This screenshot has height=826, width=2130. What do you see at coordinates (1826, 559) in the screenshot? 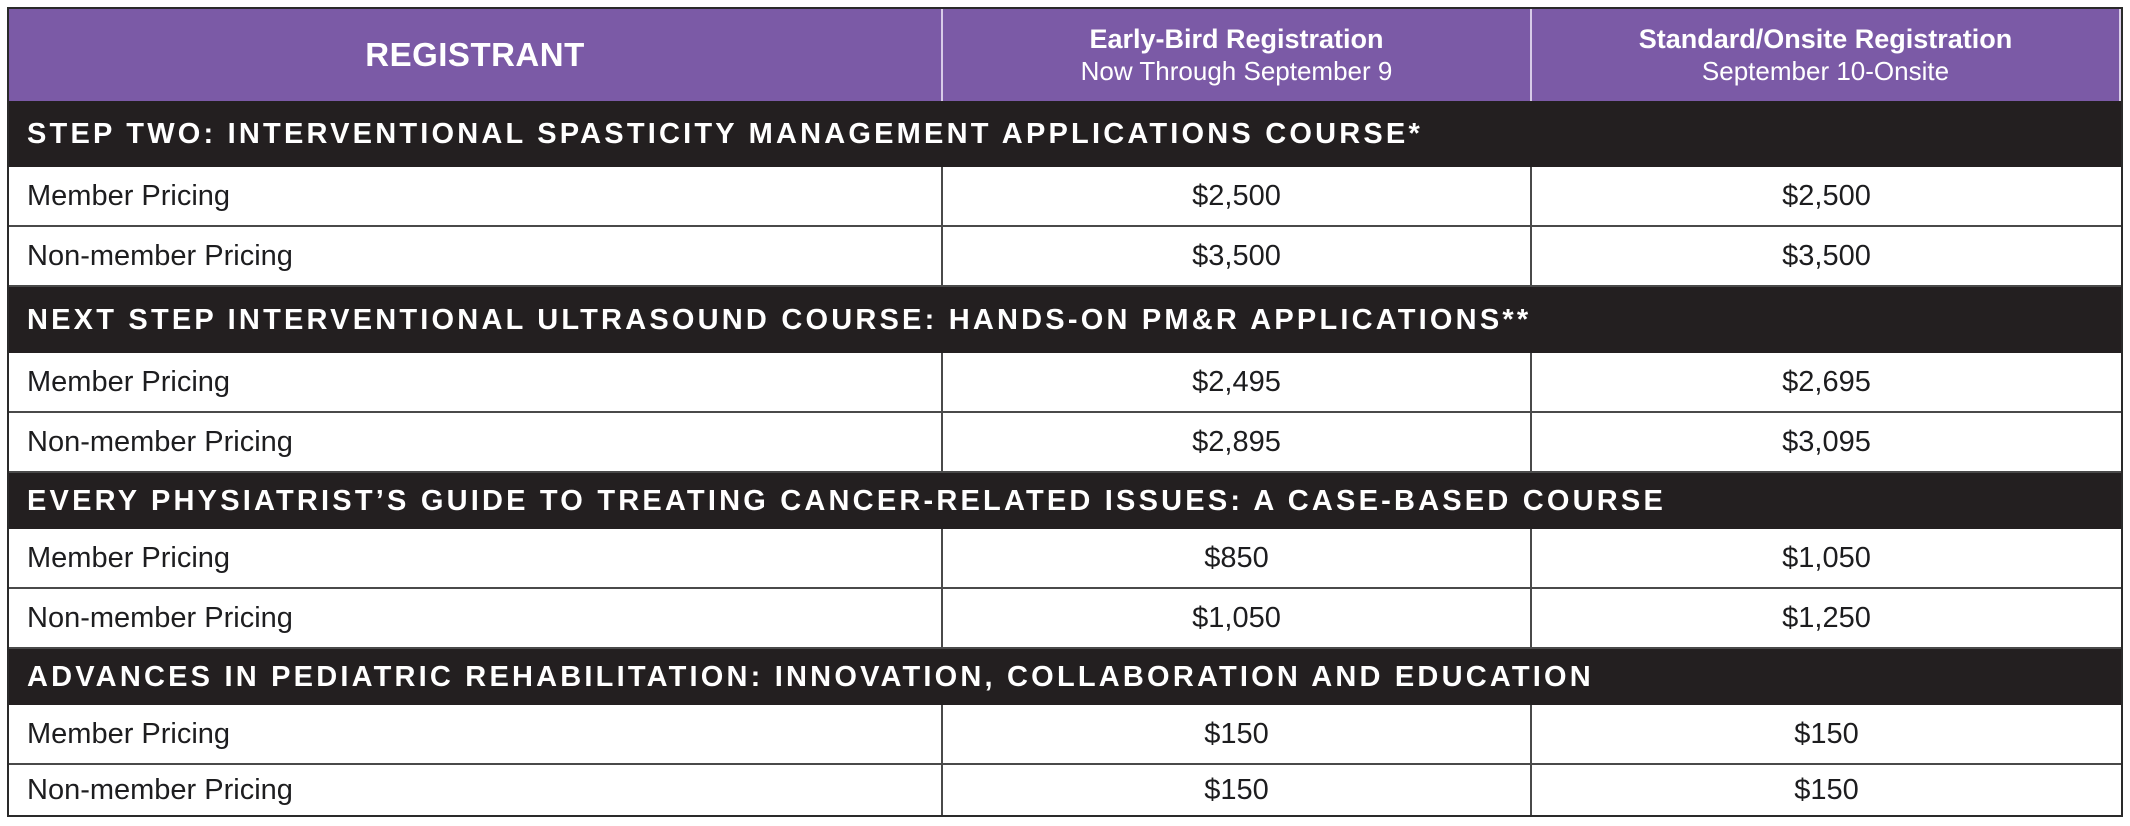
I see `standard-price: $1,050` at bounding box center [1826, 559].